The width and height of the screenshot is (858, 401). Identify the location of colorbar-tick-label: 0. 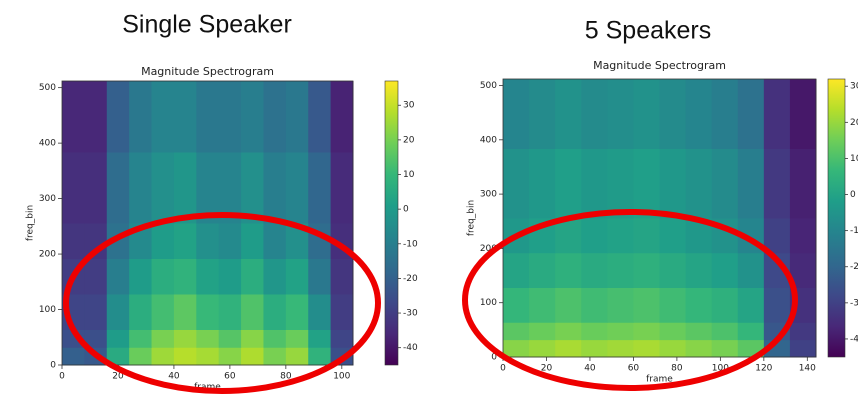
(853, 195).